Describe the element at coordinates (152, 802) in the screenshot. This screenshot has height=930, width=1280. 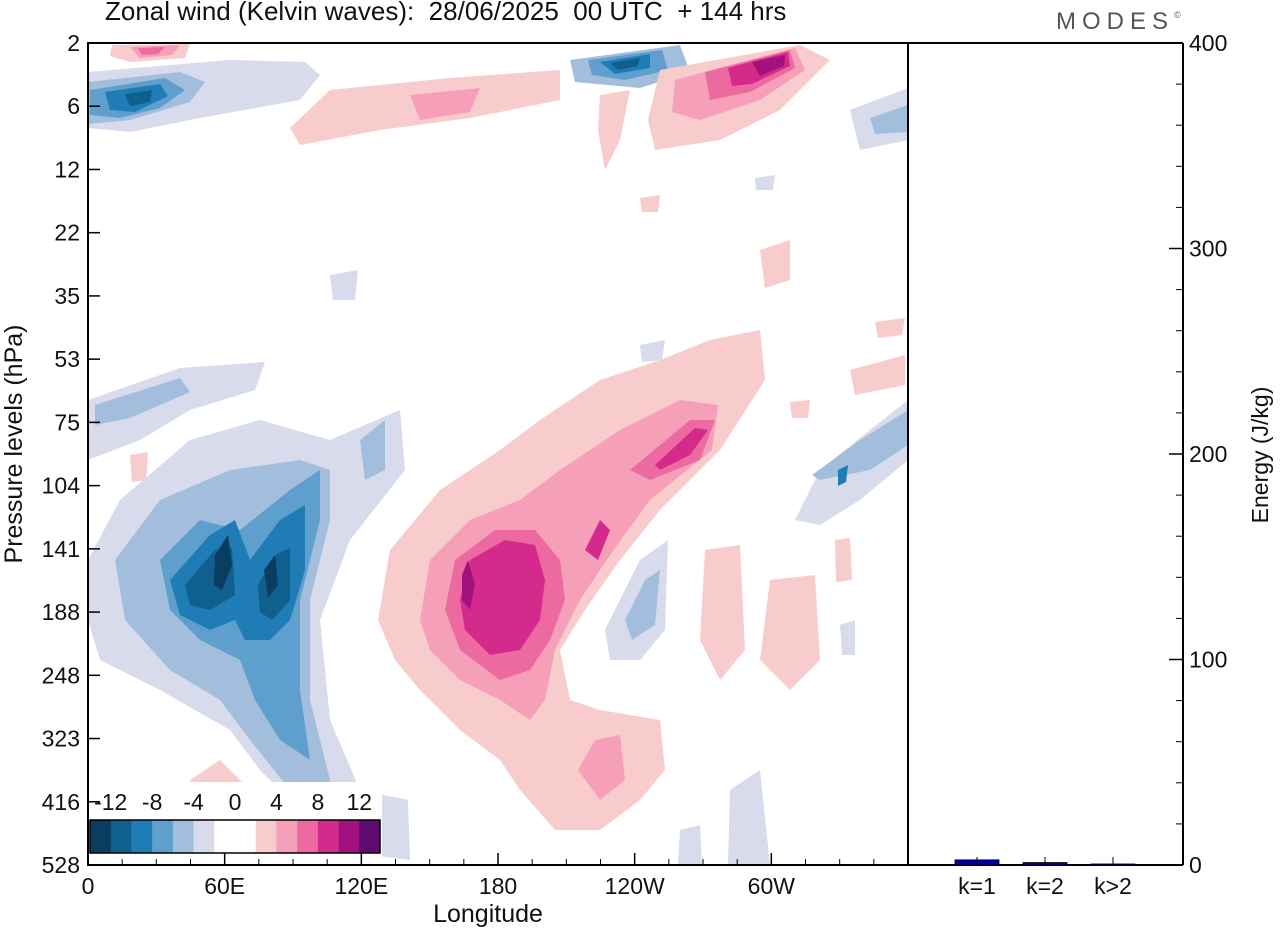
I see `colorbar-label: -8` at that location.